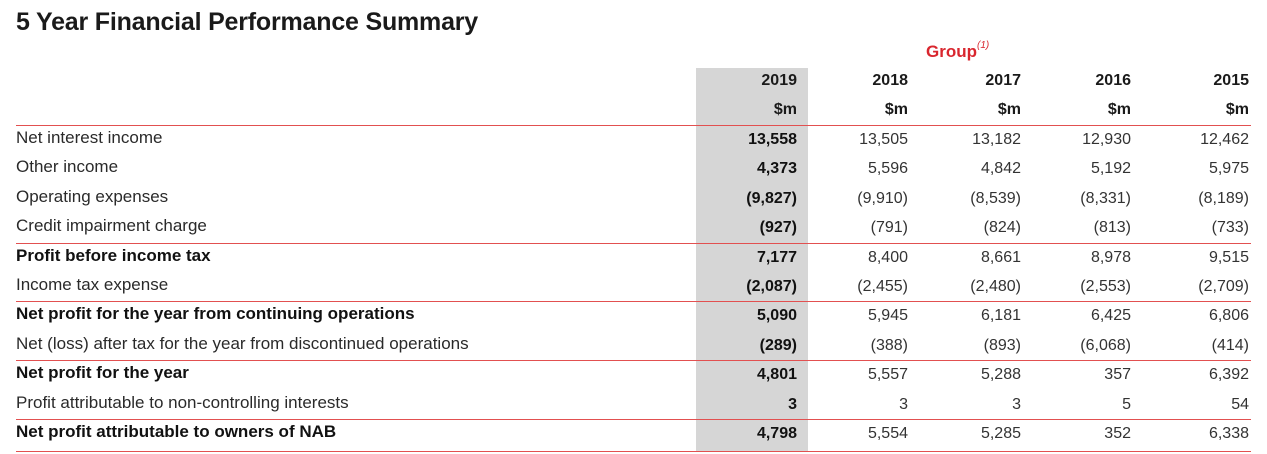  I want to click on cell-2015: 6,806, so click(1228, 316).